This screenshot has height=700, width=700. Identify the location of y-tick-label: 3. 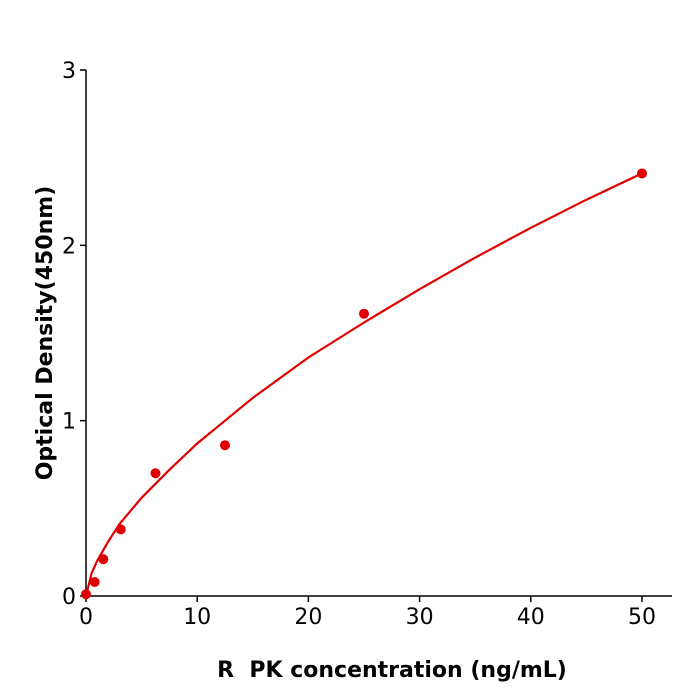
(69, 71).